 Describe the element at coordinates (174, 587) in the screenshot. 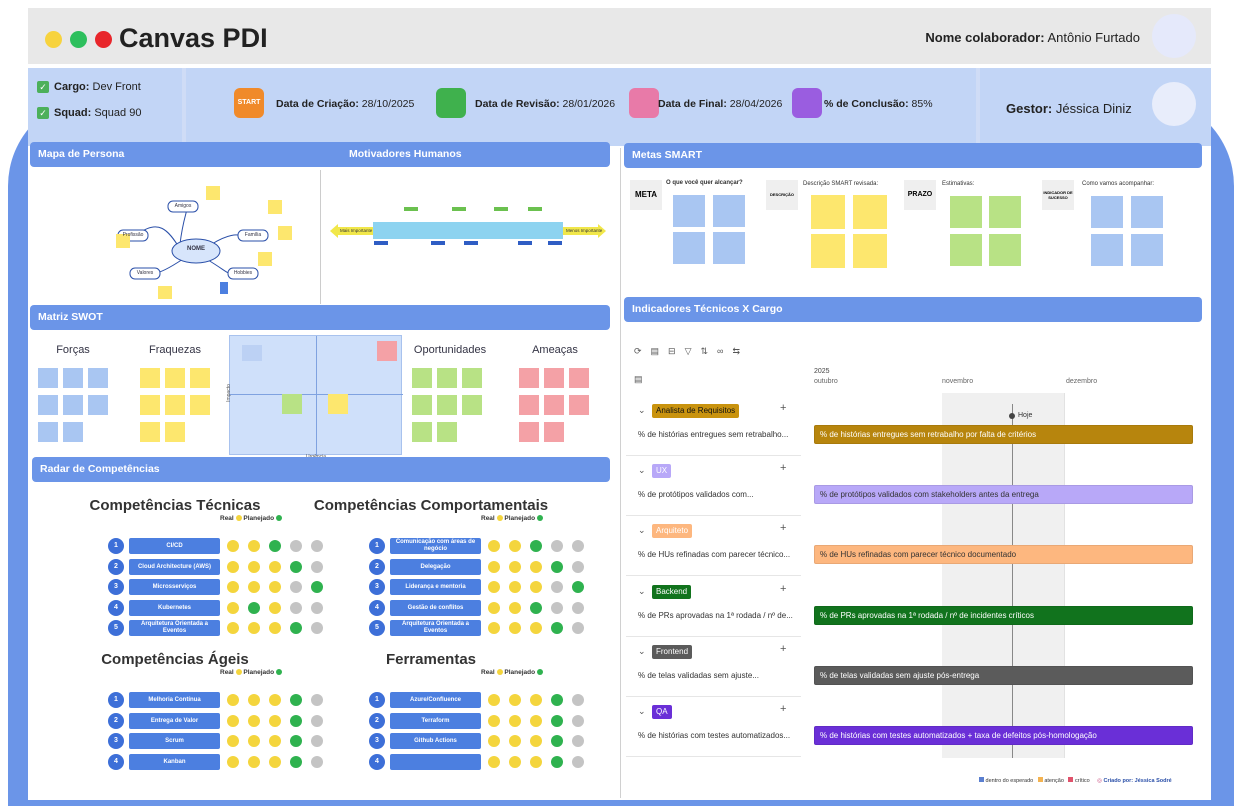

I see `competency-label: Microsserviços` at that location.